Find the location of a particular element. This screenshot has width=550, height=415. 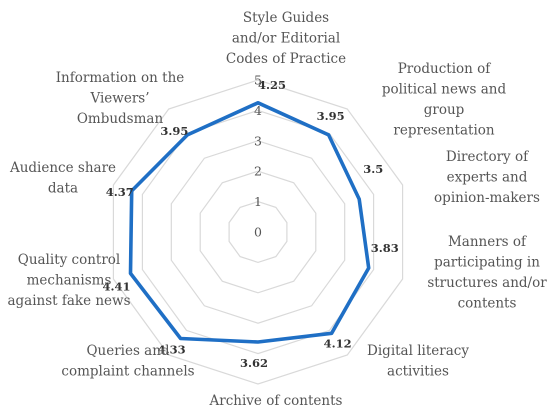

category-label-5: Archive of contents is located at coordinates (276, 401).